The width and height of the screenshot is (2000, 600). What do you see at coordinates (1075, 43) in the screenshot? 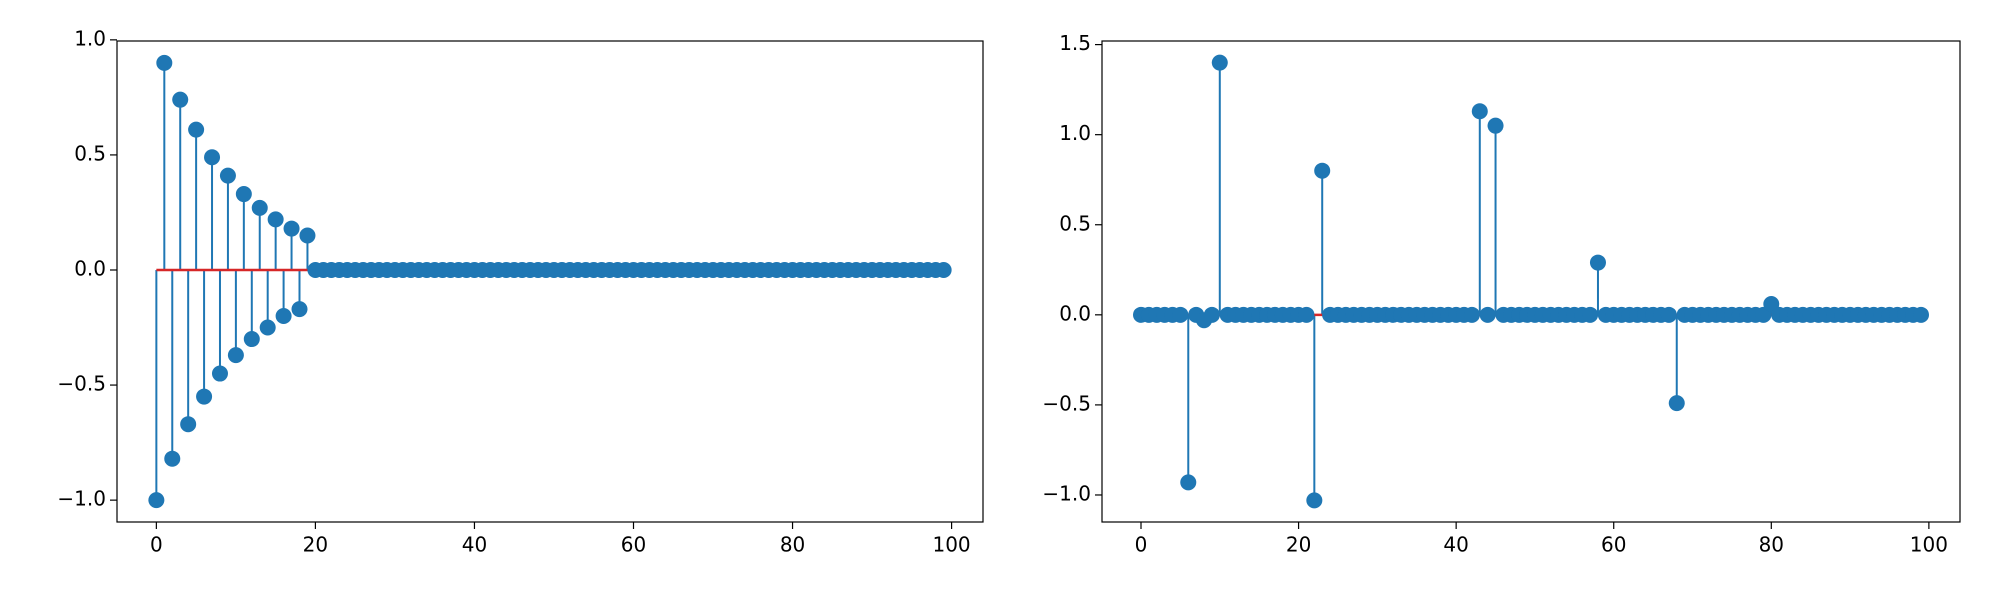
I see `y-tick-label: 1.5` at bounding box center [1075, 43].